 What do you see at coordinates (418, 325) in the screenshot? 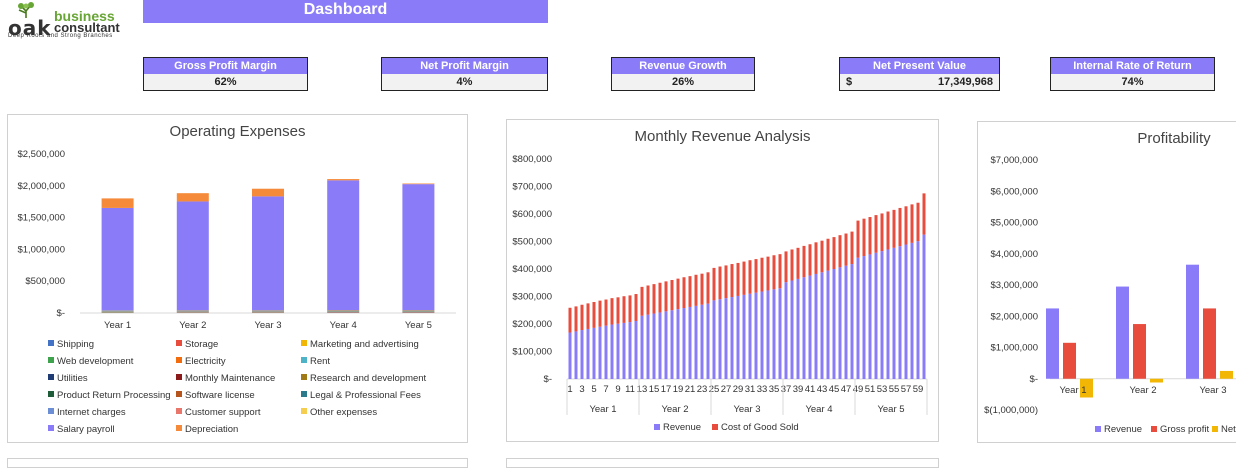
I see `x-tick-label: Year 5` at bounding box center [418, 325].